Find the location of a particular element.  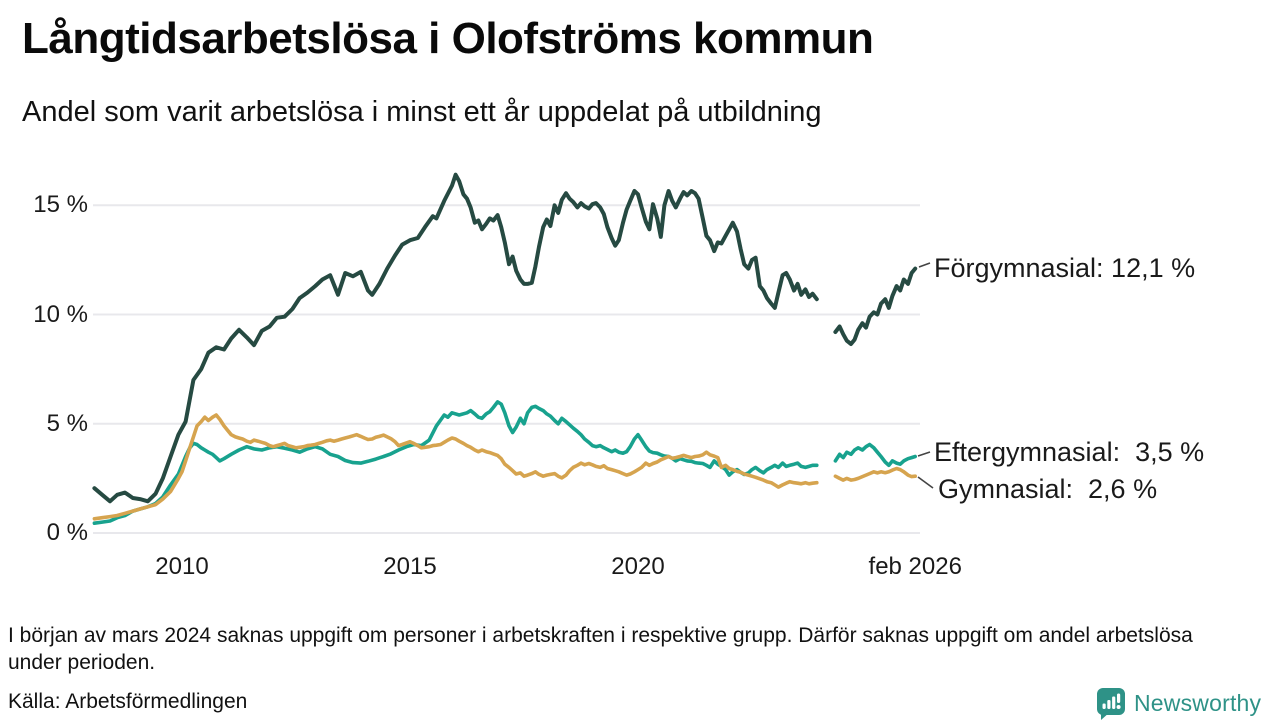

series-line-eftergymnasial is located at coordinates (875, 455).